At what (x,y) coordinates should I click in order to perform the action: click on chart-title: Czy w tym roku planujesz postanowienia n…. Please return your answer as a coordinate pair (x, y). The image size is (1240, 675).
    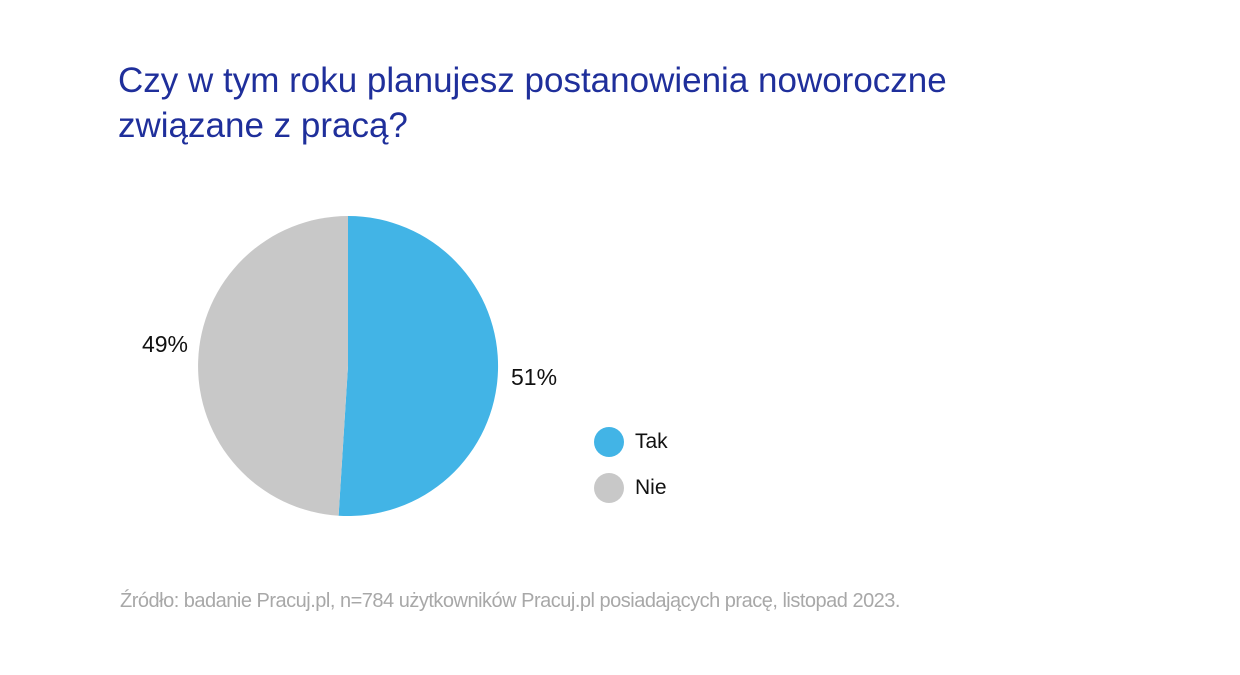
    Looking at the image, I should click on (532, 103).